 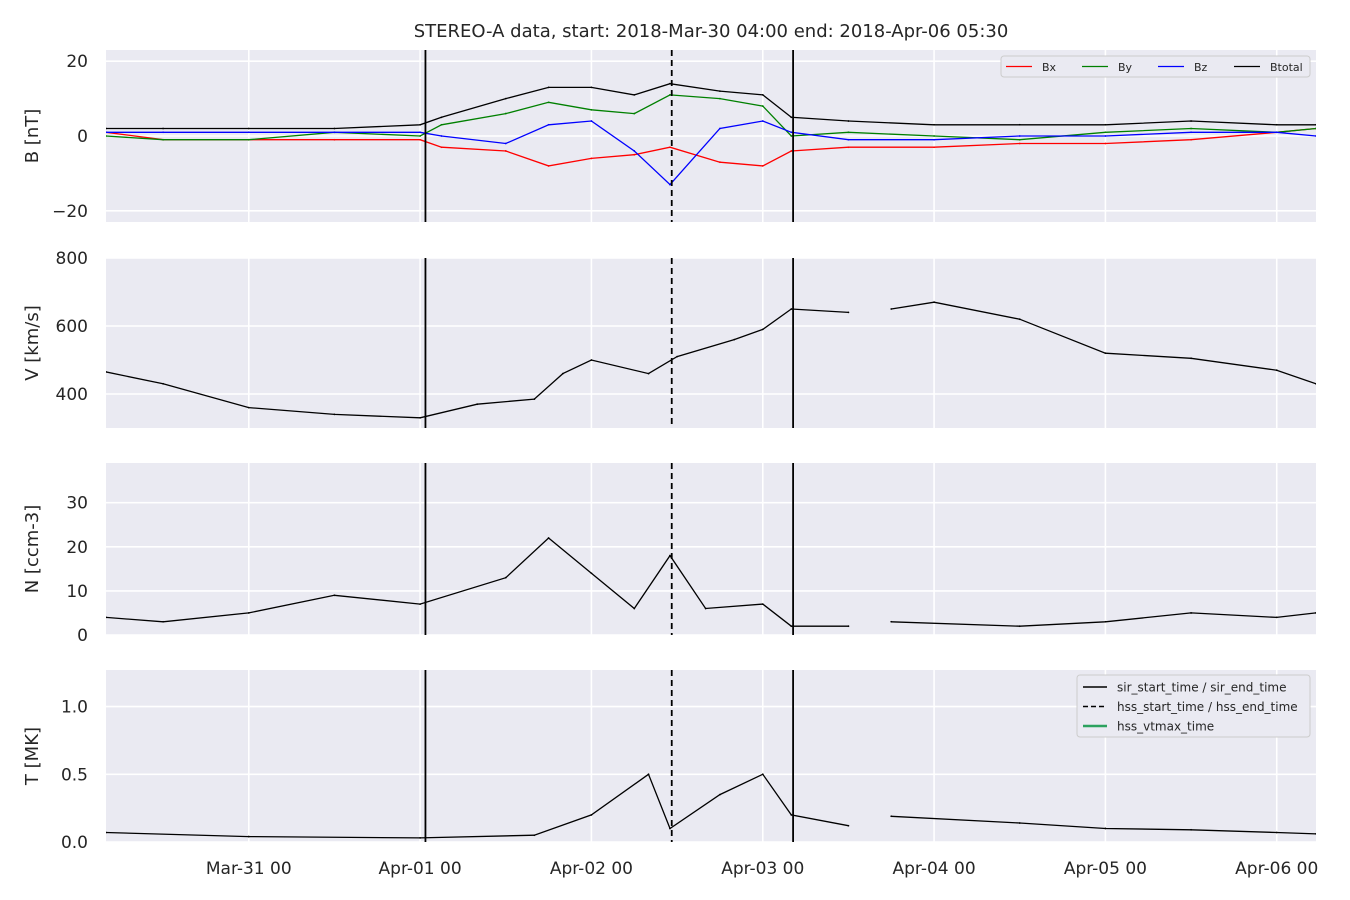 What do you see at coordinates (934, 869) in the screenshot?
I see `x-tick-label: Apr-04 00` at bounding box center [934, 869].